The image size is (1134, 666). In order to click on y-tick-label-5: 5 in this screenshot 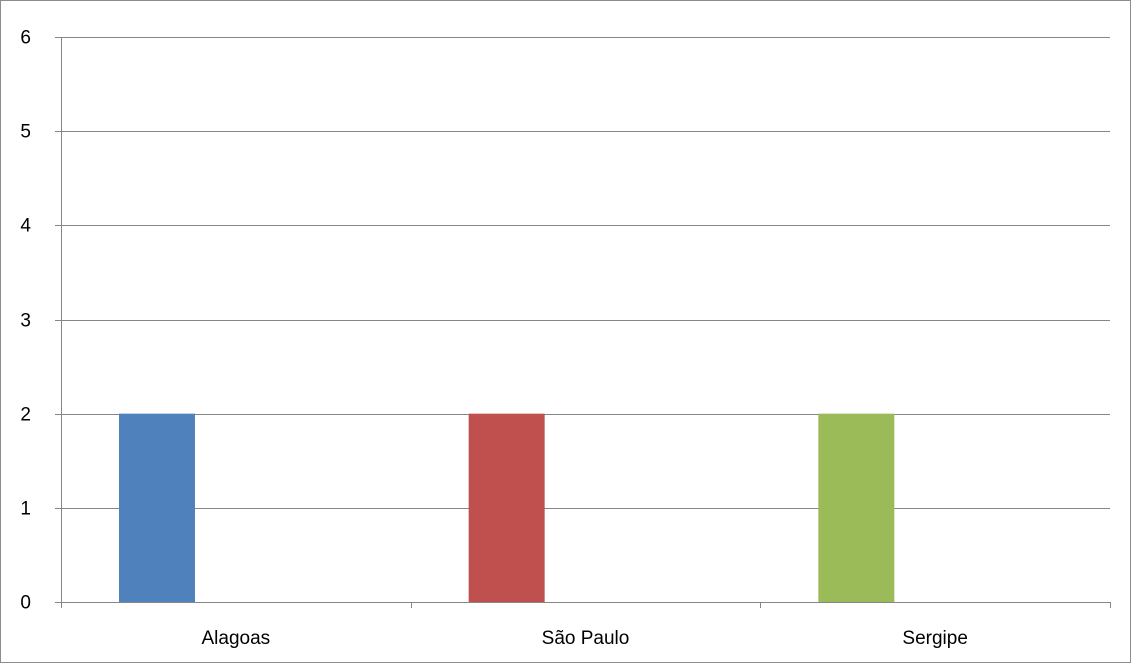, I will do `click(25, 132)`.